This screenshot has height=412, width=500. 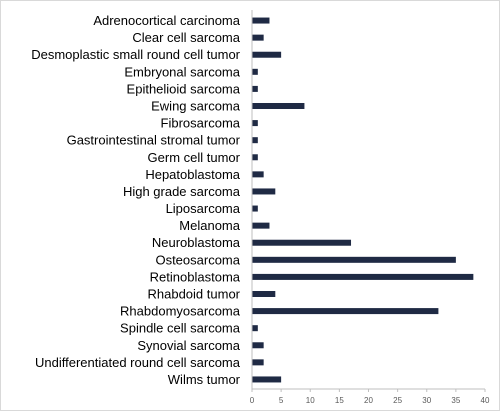 I want to click on category-label: Liposarcoma, so click(x=203, y=208).